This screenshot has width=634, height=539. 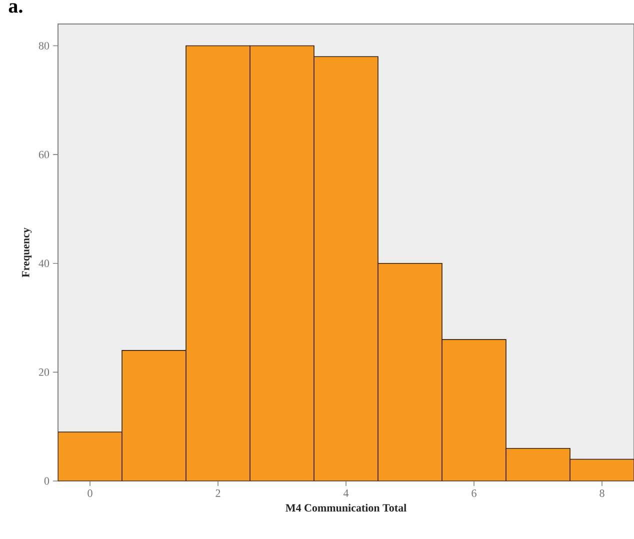 What do you see at coordinates (218, 493) in the screenshot?
I see `x-tick-label: 2` at bounding box center [218, 493].